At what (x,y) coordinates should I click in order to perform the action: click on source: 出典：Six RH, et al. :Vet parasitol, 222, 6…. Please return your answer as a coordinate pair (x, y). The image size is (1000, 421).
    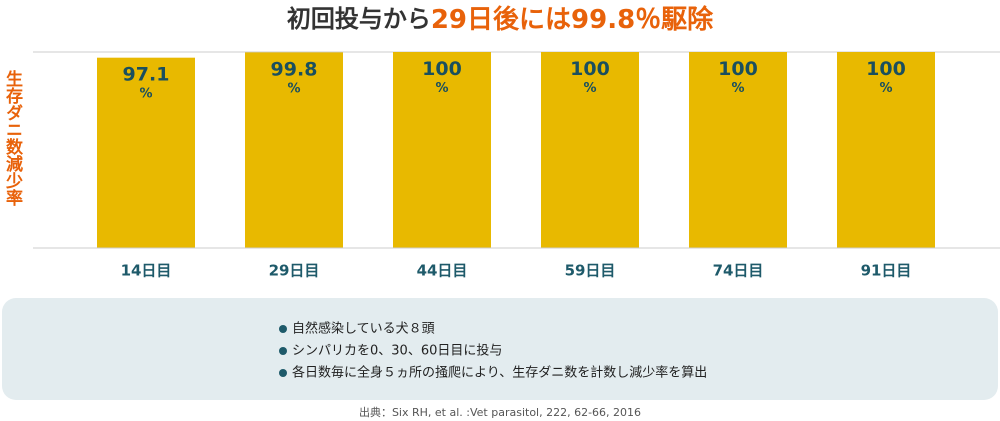
    Looking at the image, I should click on (500, 412).